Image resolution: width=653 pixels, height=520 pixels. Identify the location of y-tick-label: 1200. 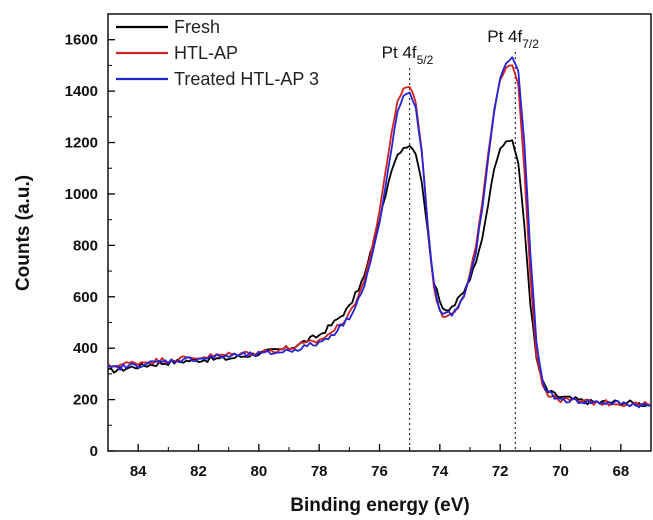
(81, 143).